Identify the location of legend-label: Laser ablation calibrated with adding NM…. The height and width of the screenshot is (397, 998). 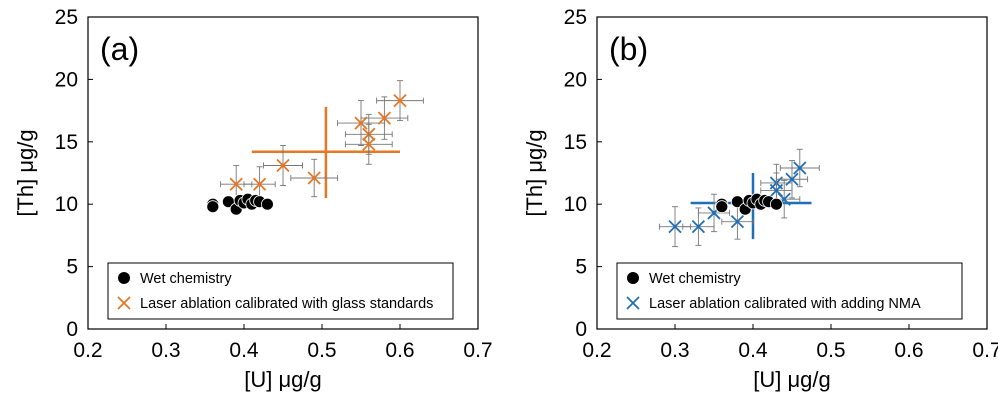
(785, 304).